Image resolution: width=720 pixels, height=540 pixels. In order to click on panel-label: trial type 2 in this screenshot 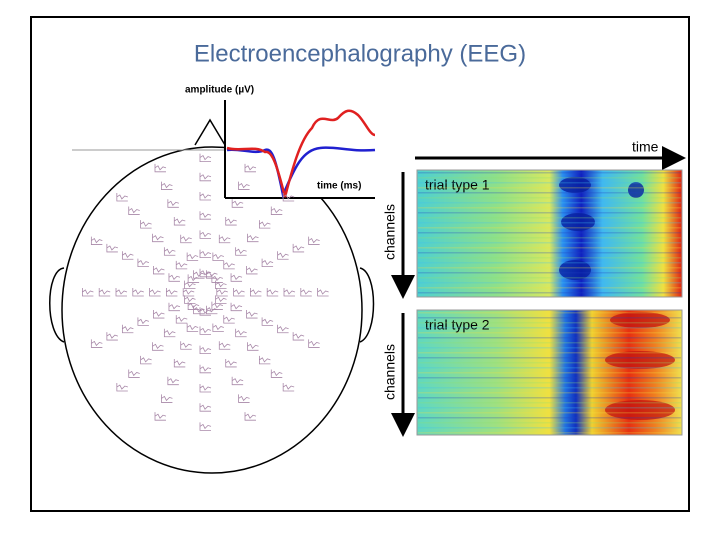, I will do `click(457, 325)`.